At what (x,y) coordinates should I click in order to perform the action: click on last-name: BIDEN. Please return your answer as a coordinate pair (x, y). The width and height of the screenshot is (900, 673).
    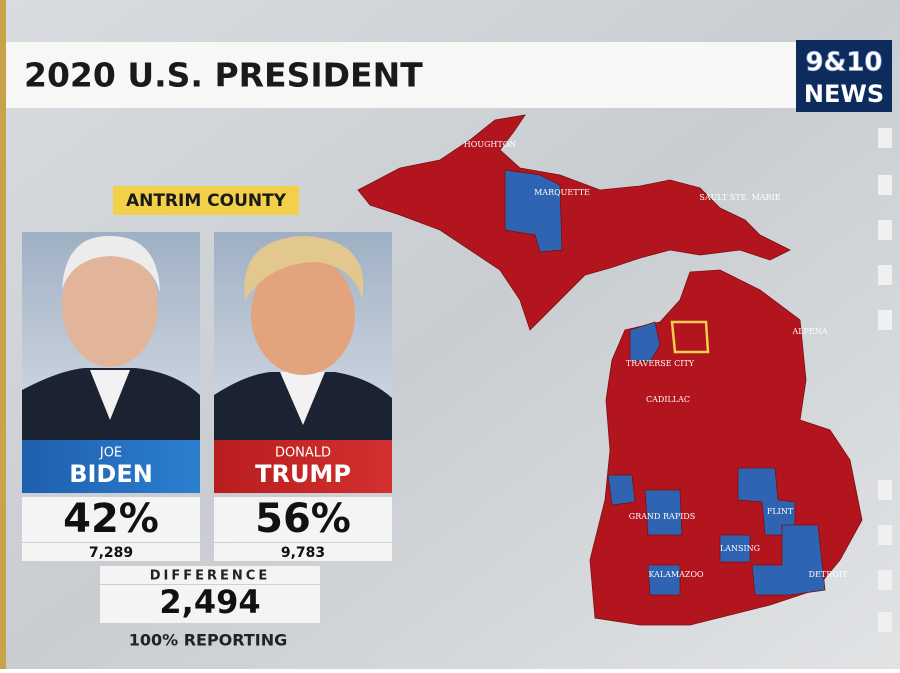
    Looking at the image, I should click on (111, 474).